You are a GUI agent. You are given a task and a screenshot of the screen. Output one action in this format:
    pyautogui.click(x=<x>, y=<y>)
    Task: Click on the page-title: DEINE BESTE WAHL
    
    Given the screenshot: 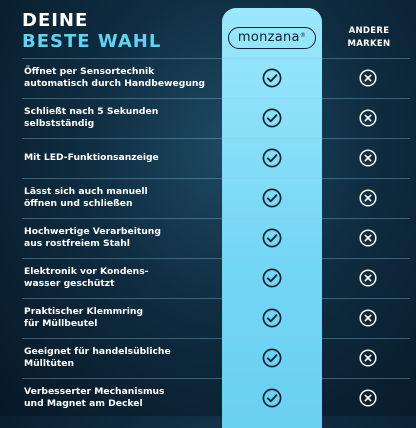 What is the action you would take?
    pyautogui.click(x=91, y=31)
    